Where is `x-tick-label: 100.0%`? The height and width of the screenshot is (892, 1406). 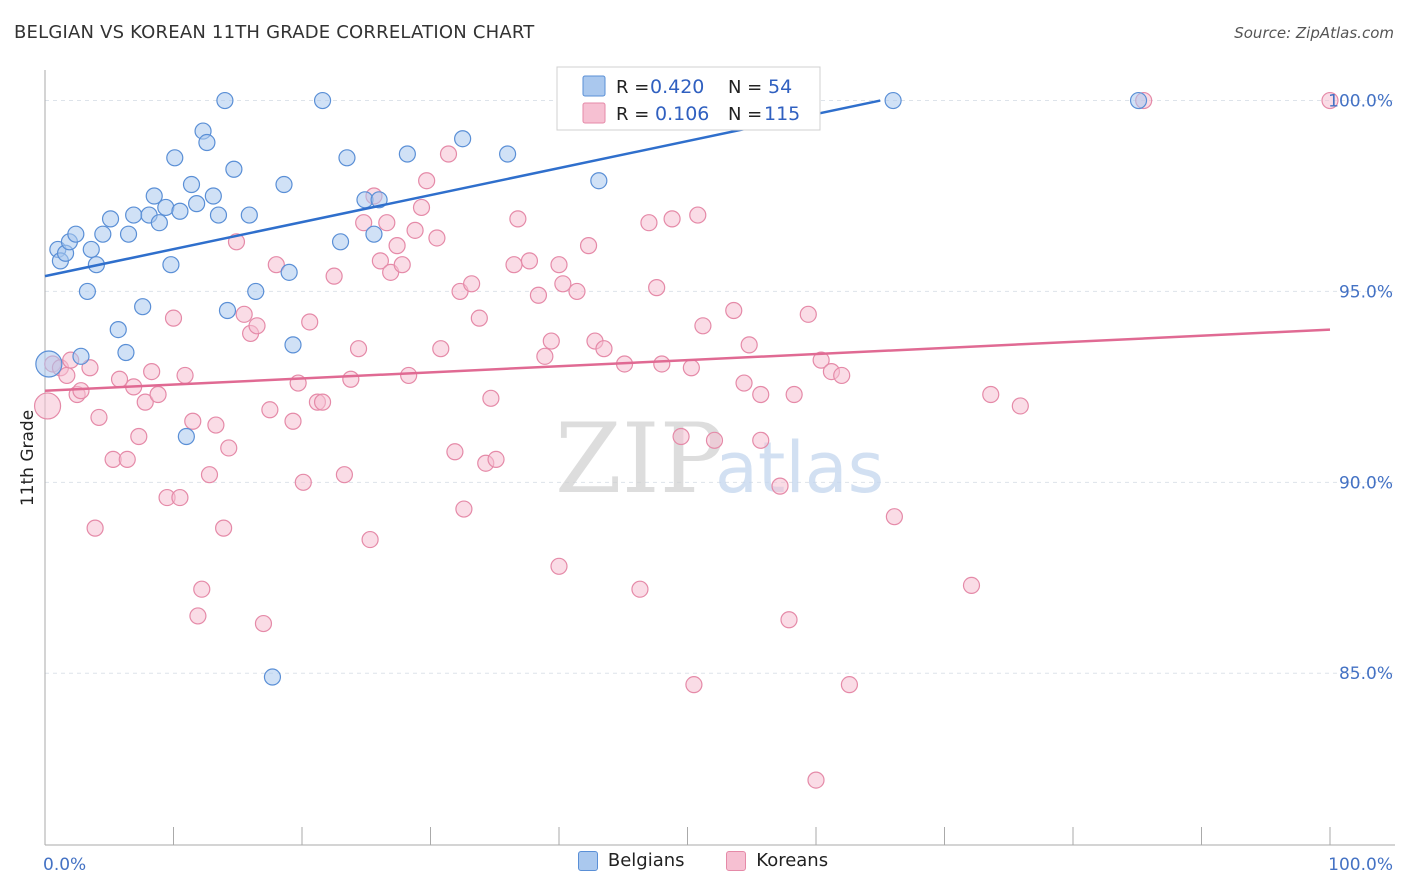
x-tick-label: 100.0% is located at coordinates (1360, 865).